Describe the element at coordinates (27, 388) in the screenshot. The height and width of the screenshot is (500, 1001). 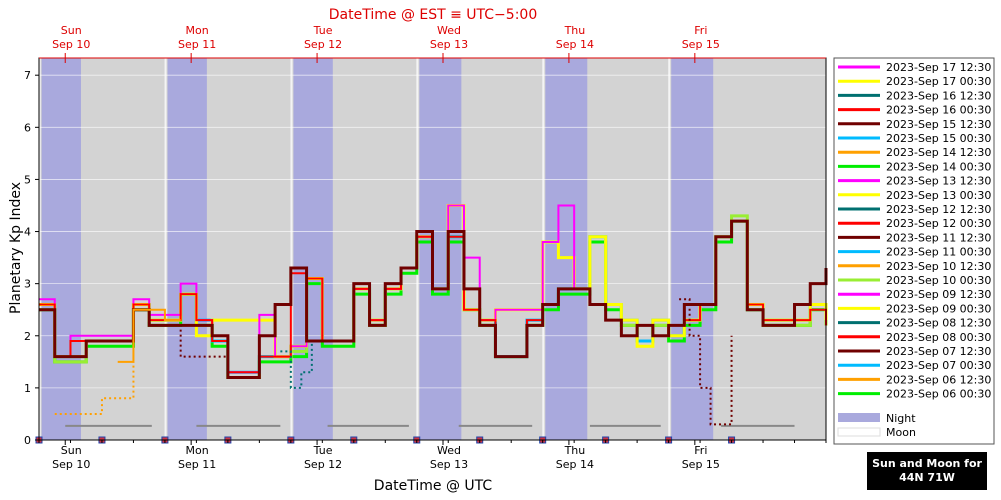
I see `y-tick-label: 1` at that location.